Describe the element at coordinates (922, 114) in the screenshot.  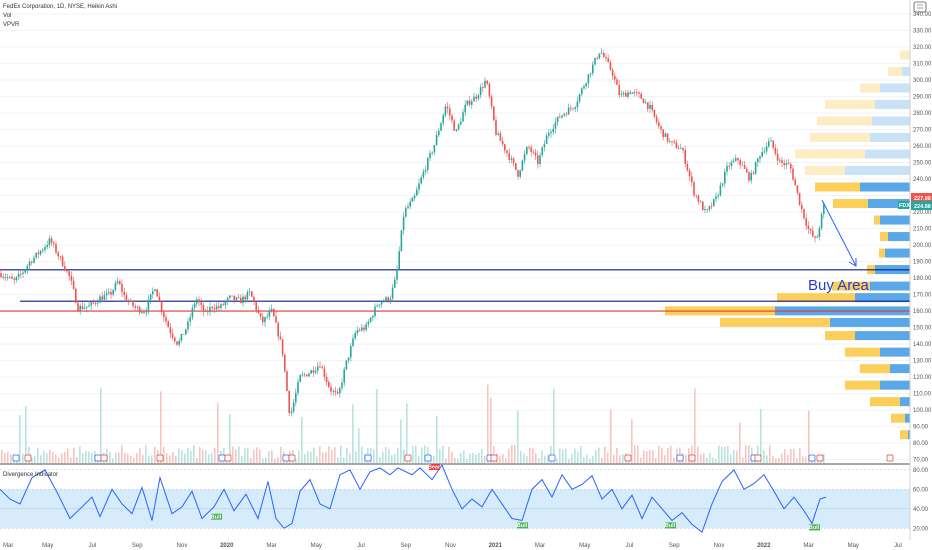
I see `price-tick: 280.00` at that location.